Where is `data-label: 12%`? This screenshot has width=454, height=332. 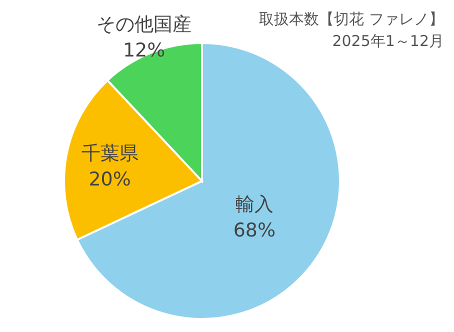
data-label: 12% is located at coordinates (144, 51).